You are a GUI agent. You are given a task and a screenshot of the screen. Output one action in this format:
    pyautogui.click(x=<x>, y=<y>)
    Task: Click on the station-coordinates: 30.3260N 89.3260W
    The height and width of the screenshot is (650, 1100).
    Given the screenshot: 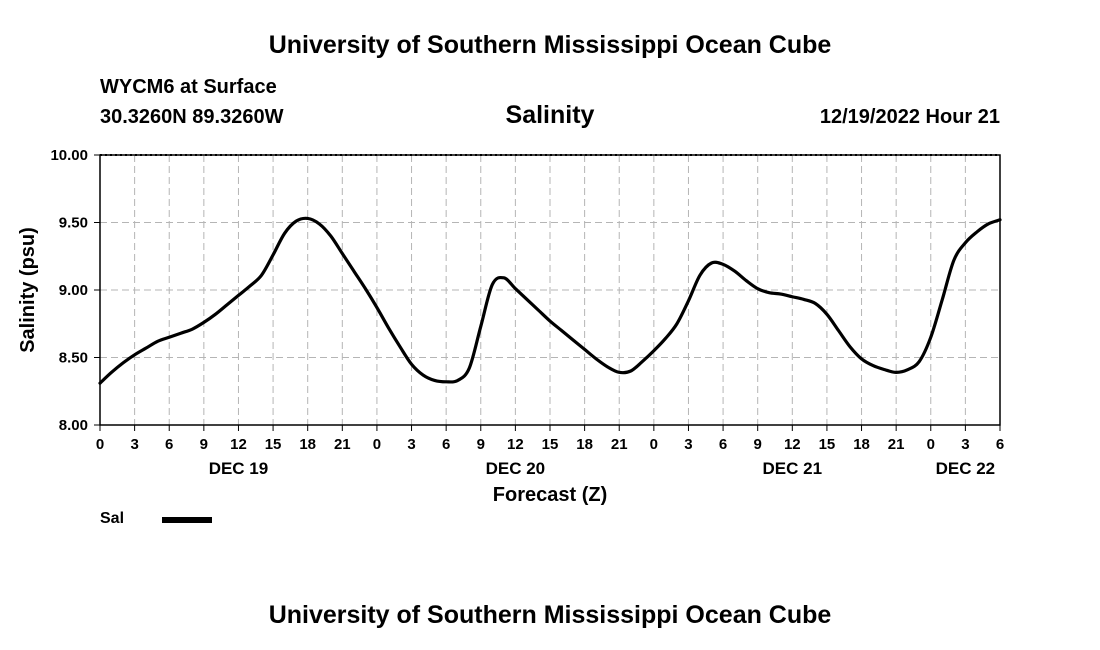 What is the action you would take?
    pyautogui.click(x=192, y=117)
    